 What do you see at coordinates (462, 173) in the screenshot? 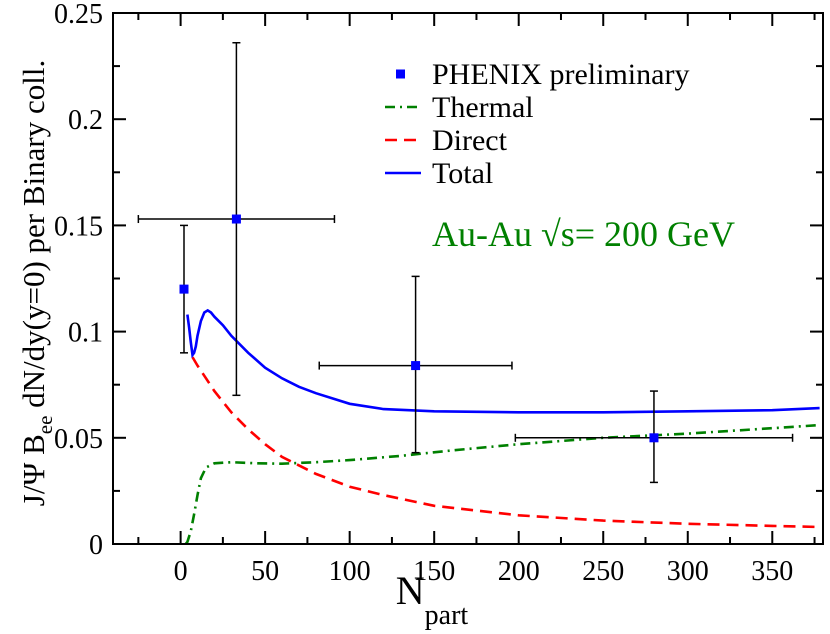
I see `legend-label: Total` at bounding box center [462, 173].